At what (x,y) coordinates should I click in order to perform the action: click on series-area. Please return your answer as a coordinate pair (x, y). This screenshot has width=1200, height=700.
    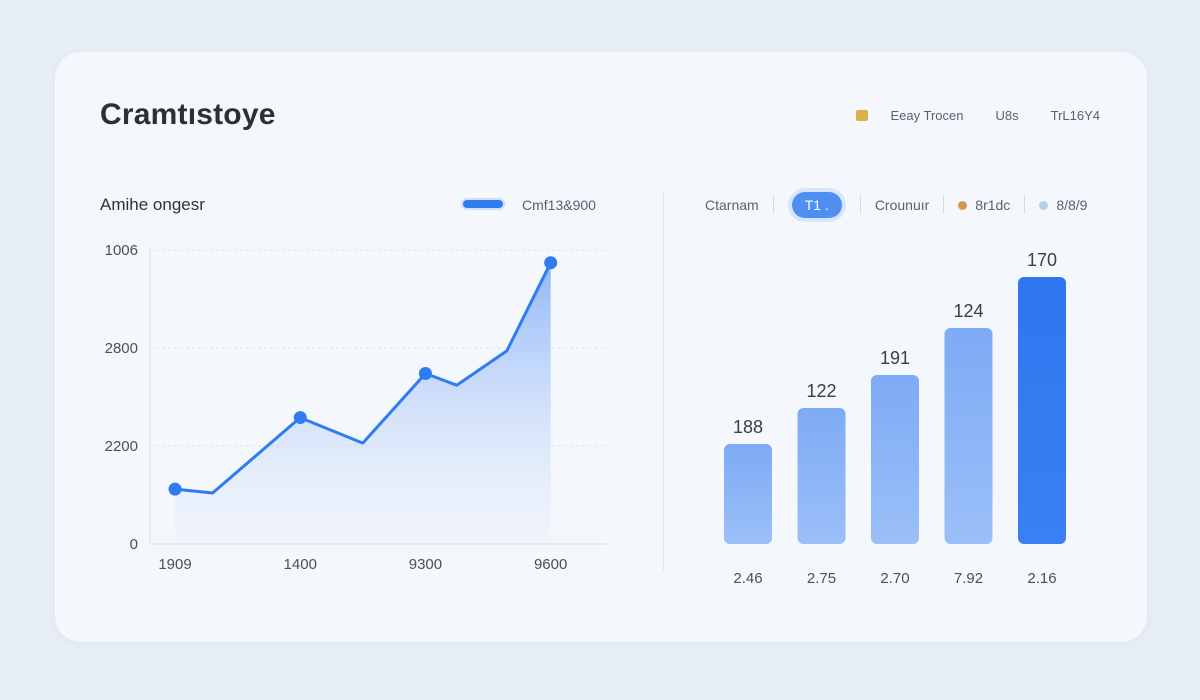
    Looking at the image, I should click on (363, 403).